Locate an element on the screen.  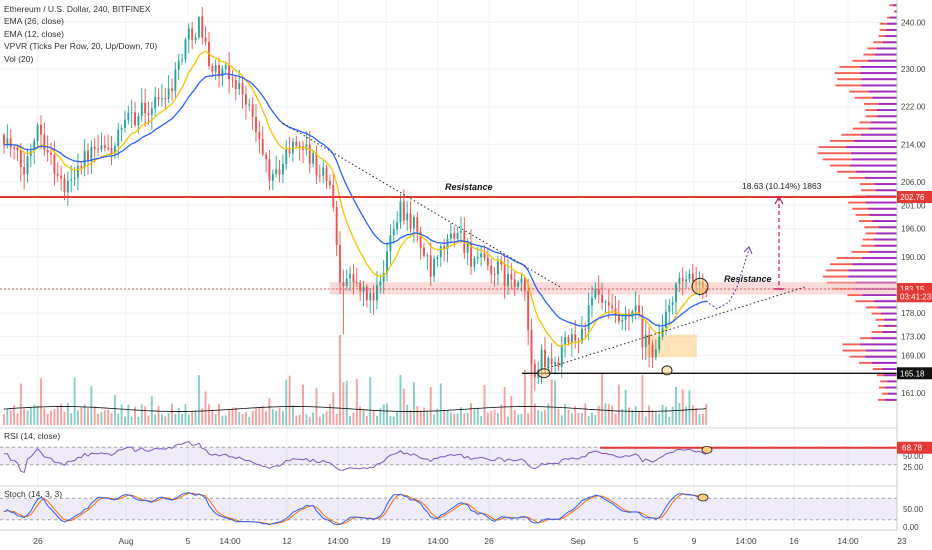
stoch-tick: 0.00 is located at coordinates (911, 527).